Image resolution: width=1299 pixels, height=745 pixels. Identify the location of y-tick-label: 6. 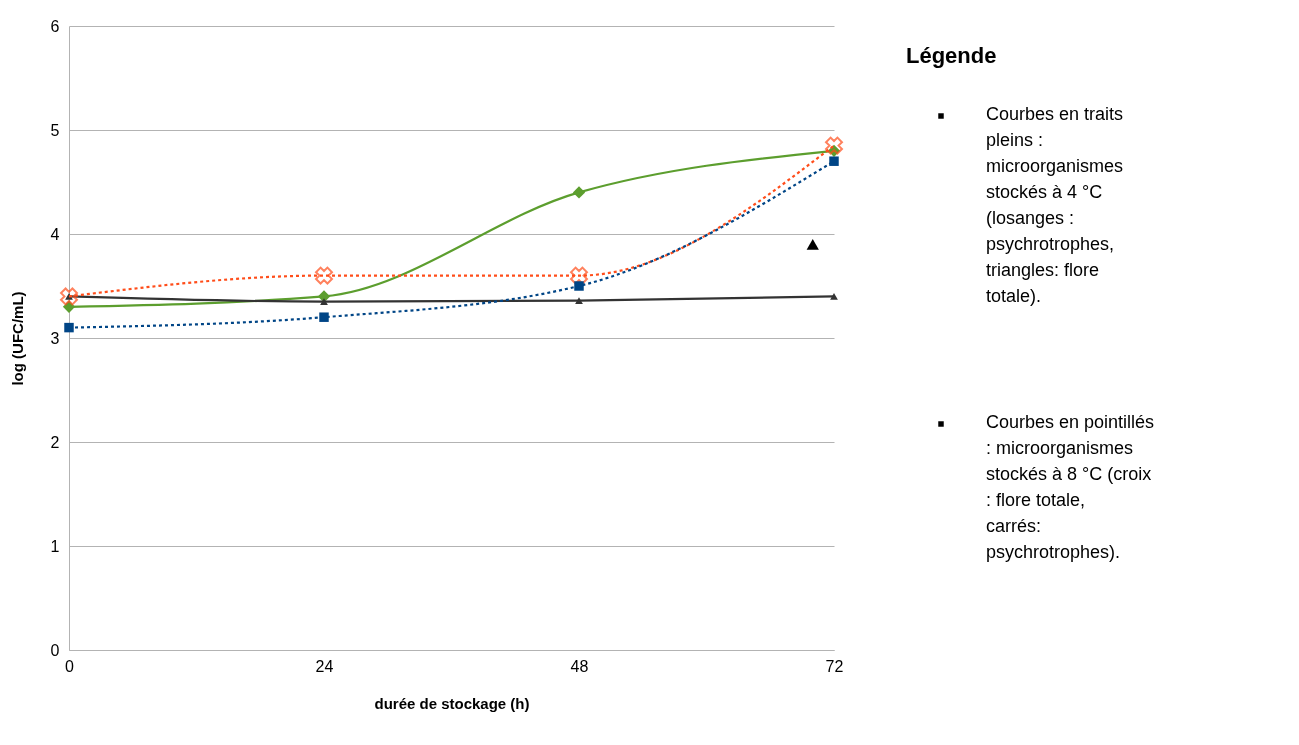
(55, 26).